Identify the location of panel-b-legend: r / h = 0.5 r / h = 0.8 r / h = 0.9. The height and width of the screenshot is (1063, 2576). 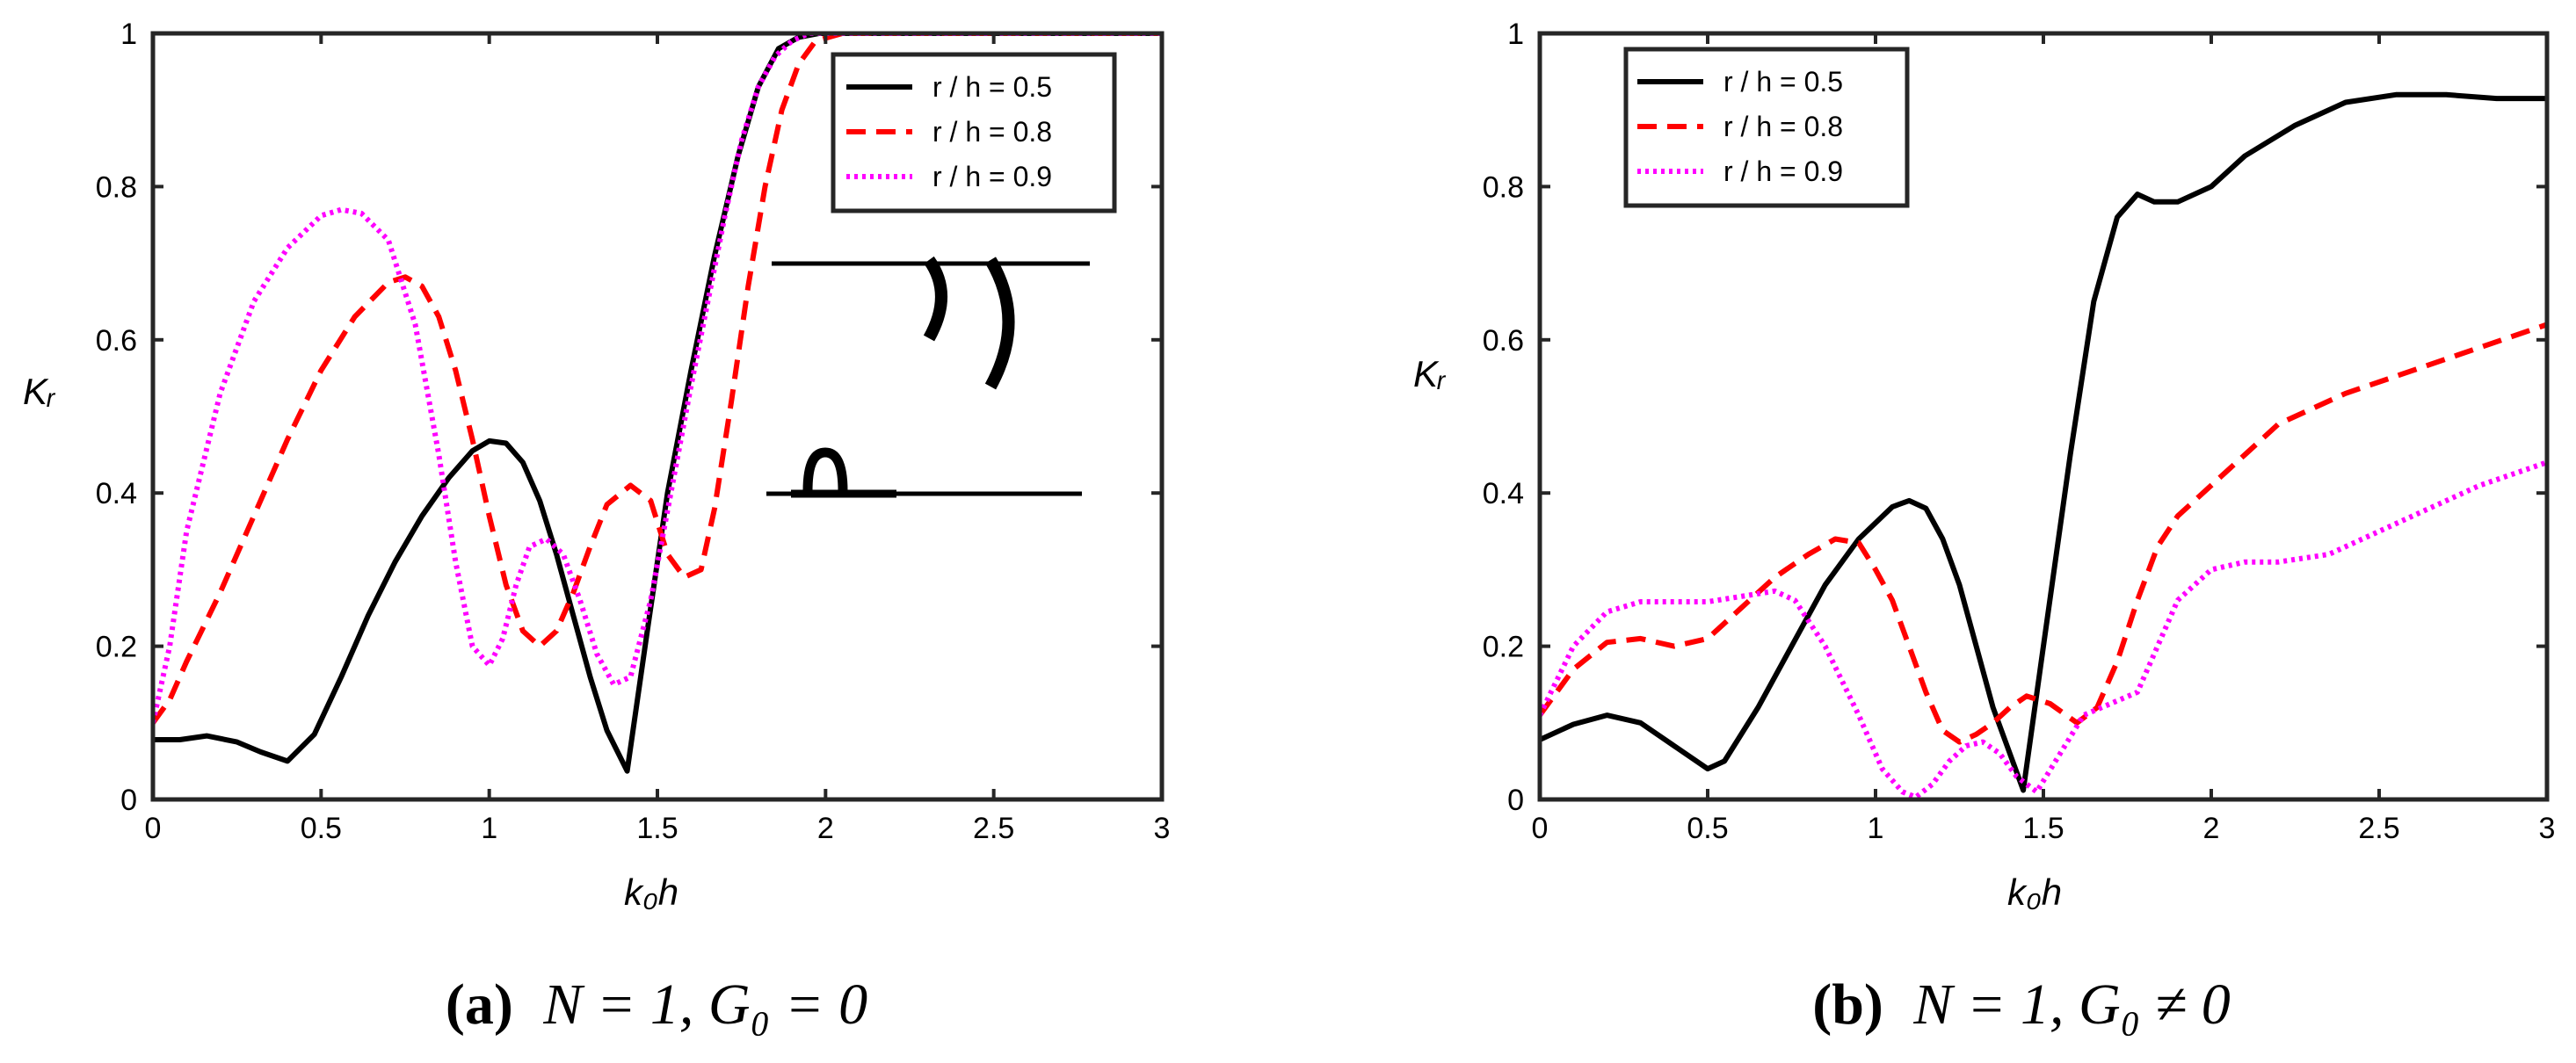
(1766, 128).